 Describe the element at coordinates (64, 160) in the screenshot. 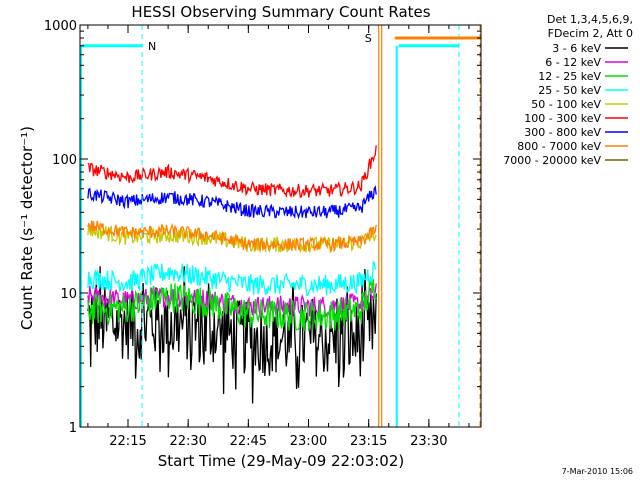

I see `y-tick-label: 100` at that location.